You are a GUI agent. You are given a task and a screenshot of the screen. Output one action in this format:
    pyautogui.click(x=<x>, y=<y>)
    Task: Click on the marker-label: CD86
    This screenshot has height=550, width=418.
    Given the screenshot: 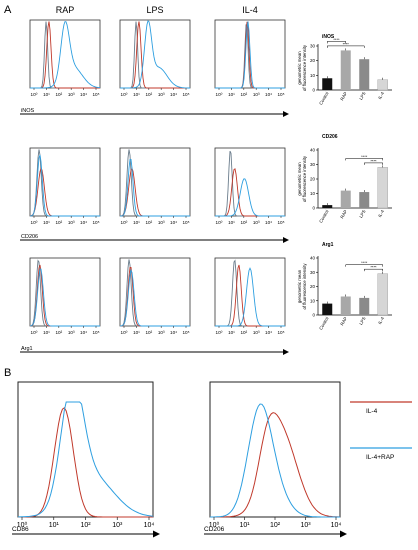 What is the action you would take?
    pyautogui.click(x=20, y=529)
    